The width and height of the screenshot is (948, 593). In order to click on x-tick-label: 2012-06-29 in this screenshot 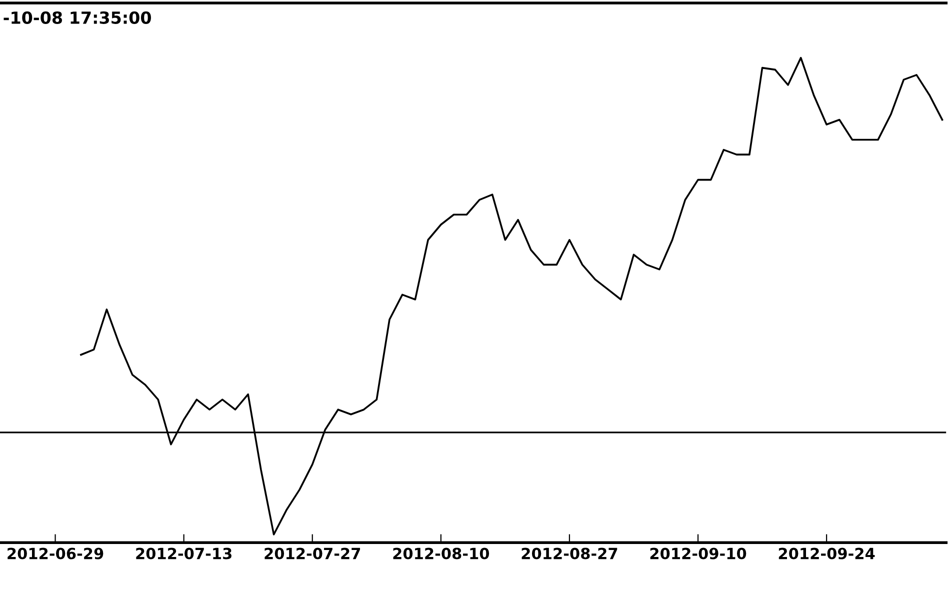, I will do `click(56, 554)`.